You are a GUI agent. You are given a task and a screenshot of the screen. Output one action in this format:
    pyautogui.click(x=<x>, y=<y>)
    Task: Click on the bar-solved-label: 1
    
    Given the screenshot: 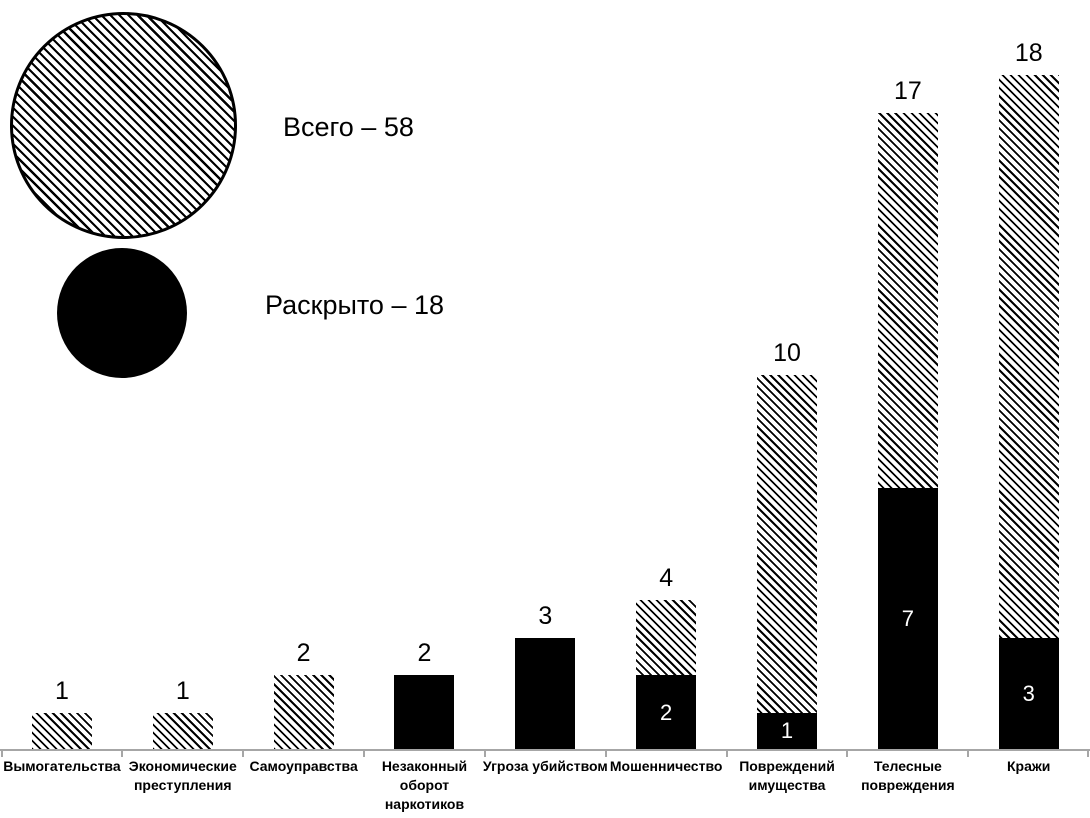 What is the action you would take?
    pyautogui.click(x=787, y=731)
    